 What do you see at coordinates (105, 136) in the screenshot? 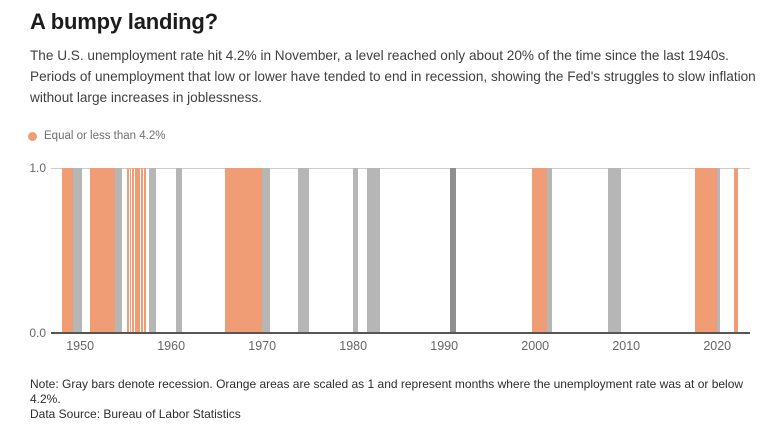
I see `legend-label: Equal or less than 4.2%` at bounding box center [105, 136].